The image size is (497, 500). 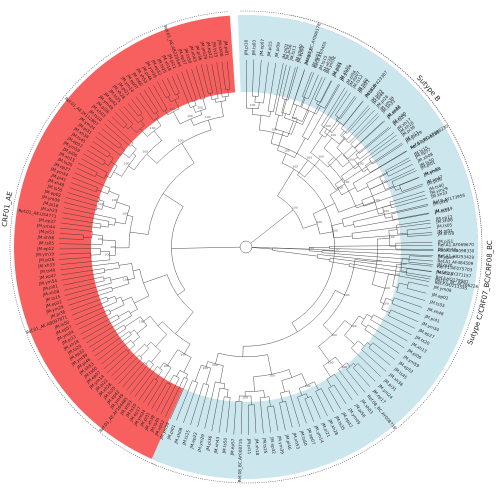 What do you see at coordinates (269, 48) in the screenshot?
I see `tip-label: JM.pi15` at bounding box center [269, 48].